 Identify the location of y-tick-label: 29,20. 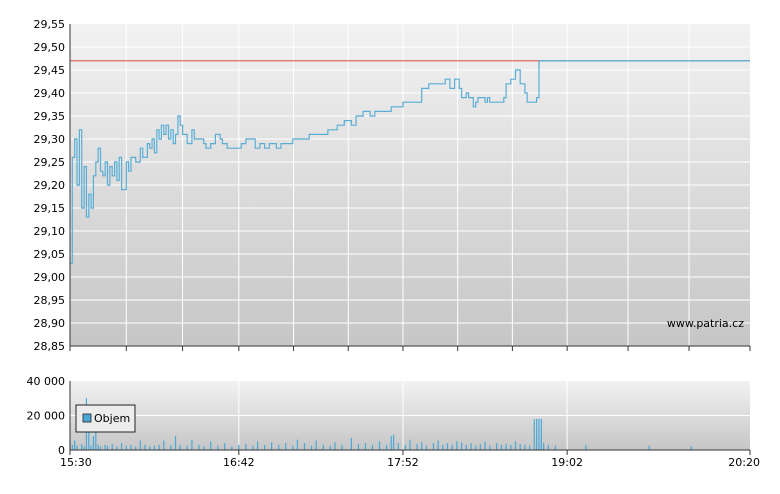
(50, 185).